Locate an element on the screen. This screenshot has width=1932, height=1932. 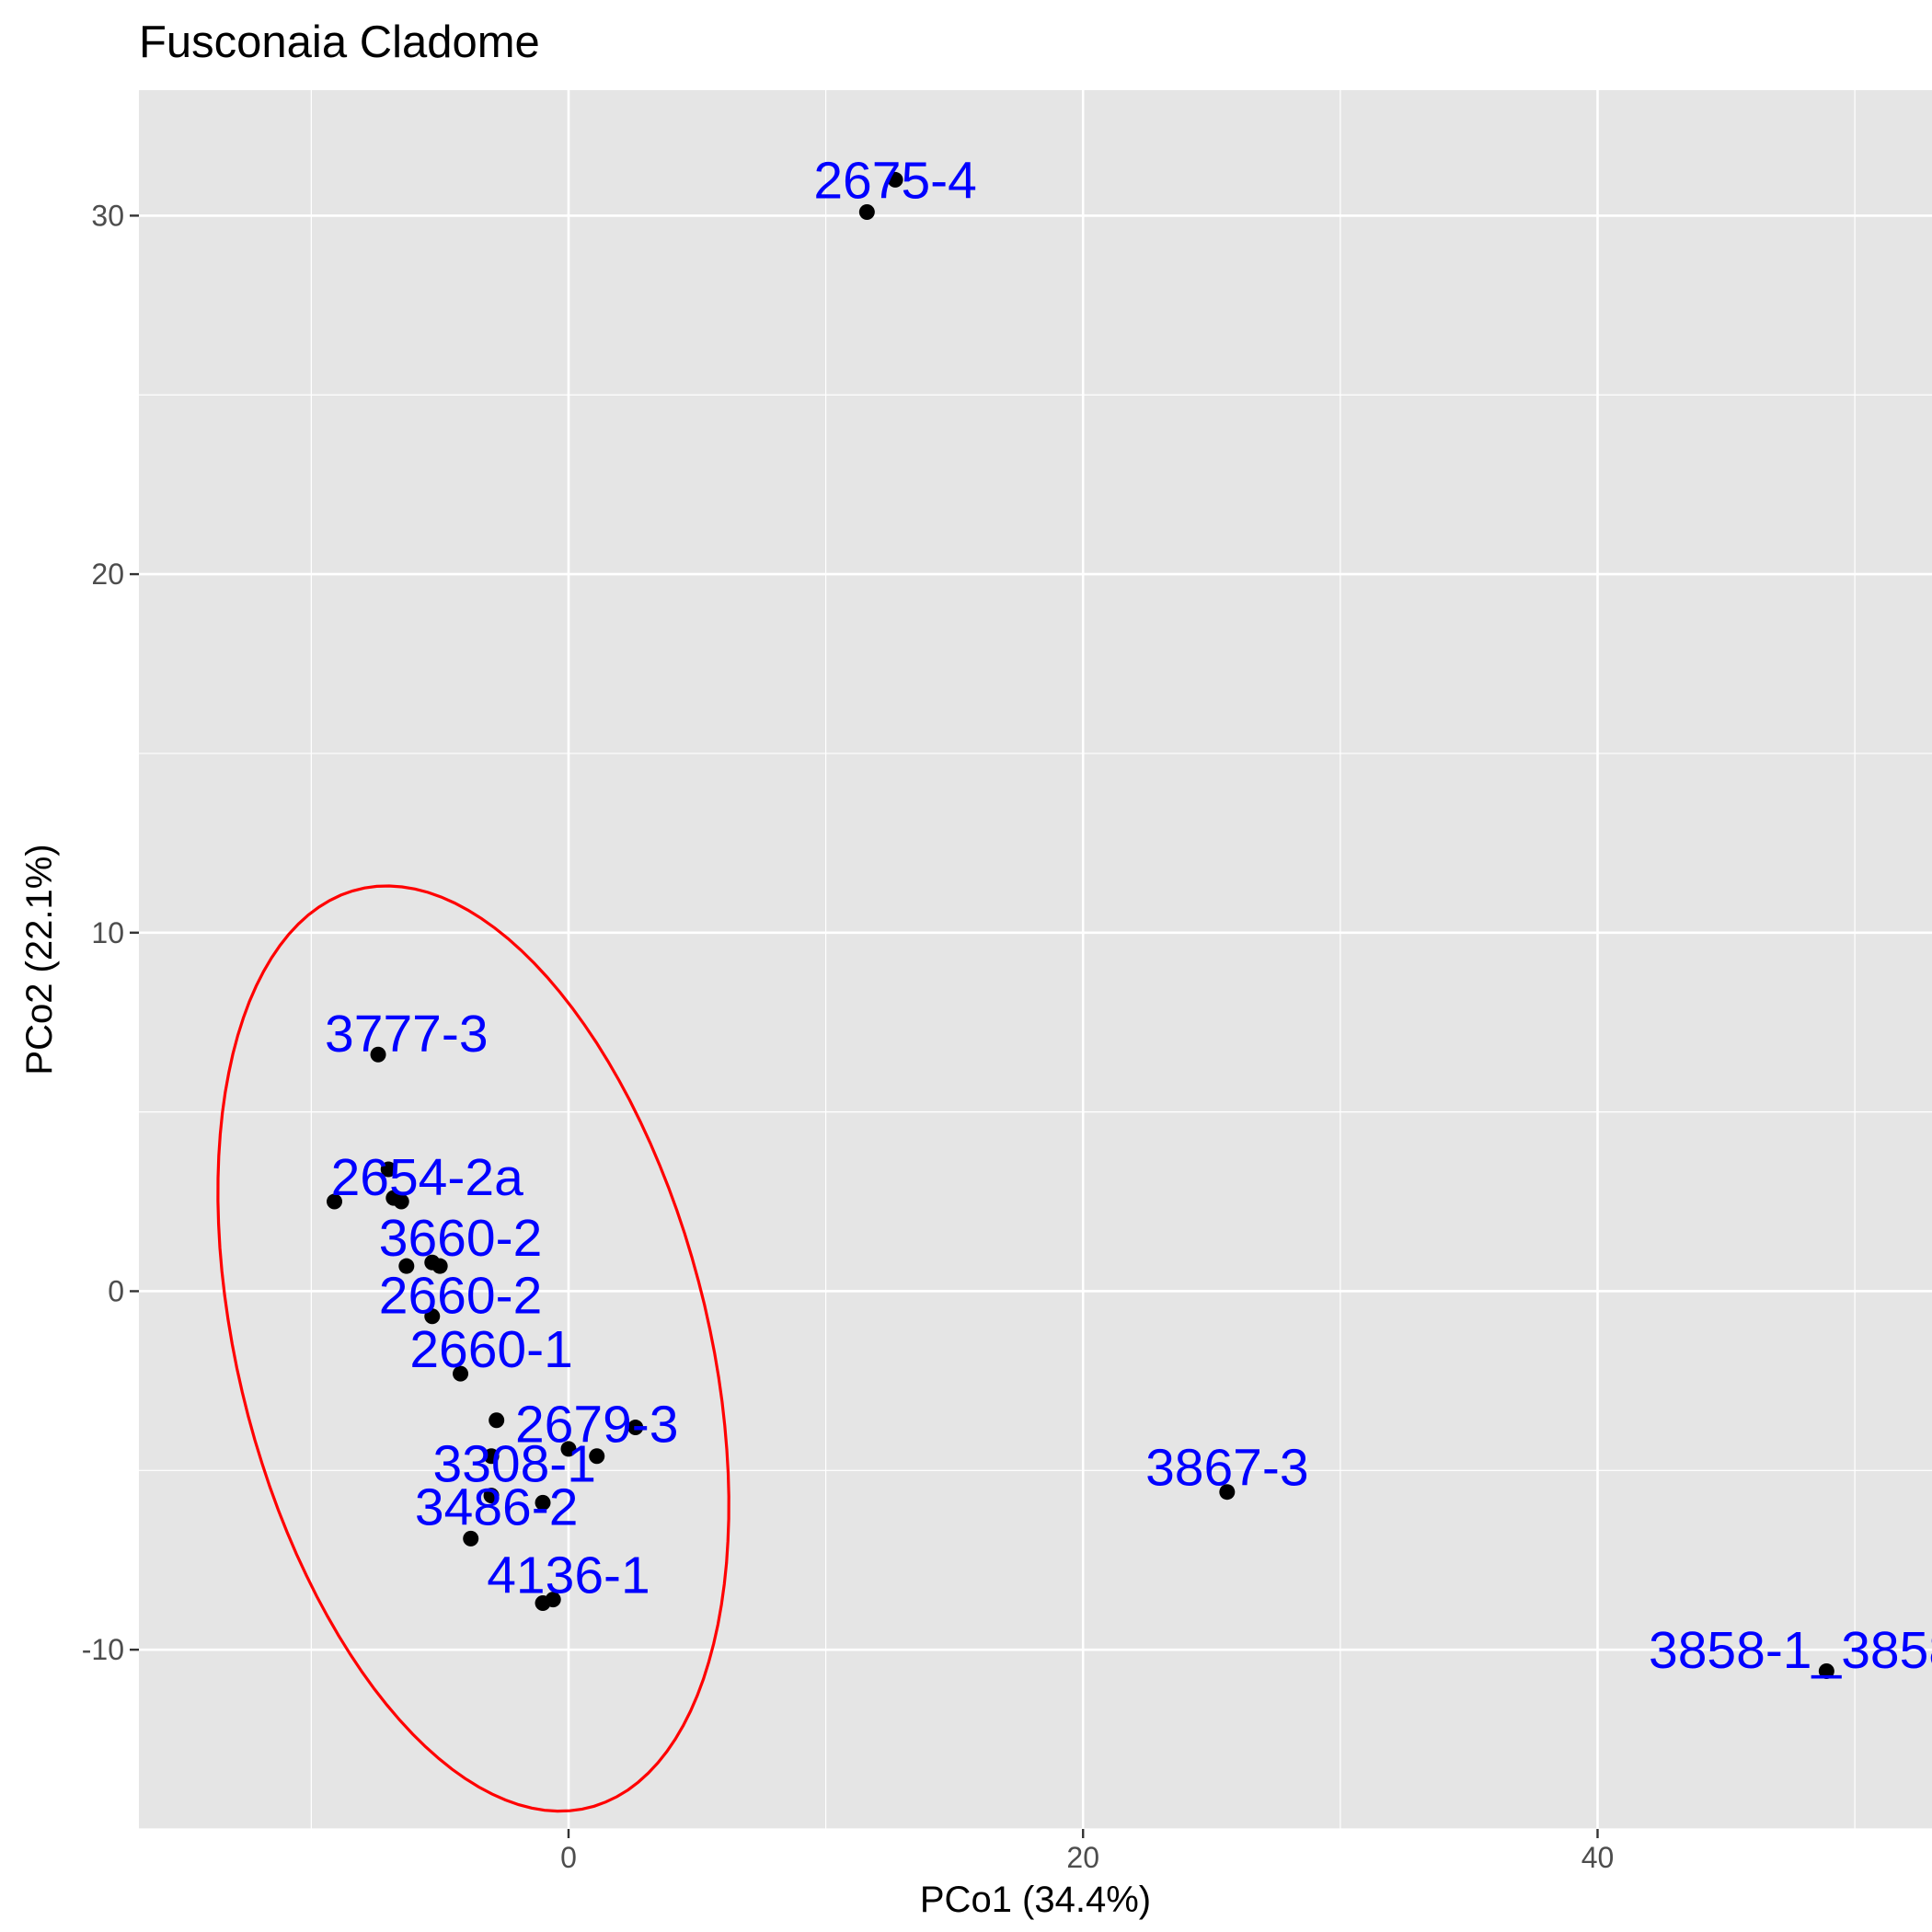
y-tick-label: 30 is located at coordinates (107, 215).